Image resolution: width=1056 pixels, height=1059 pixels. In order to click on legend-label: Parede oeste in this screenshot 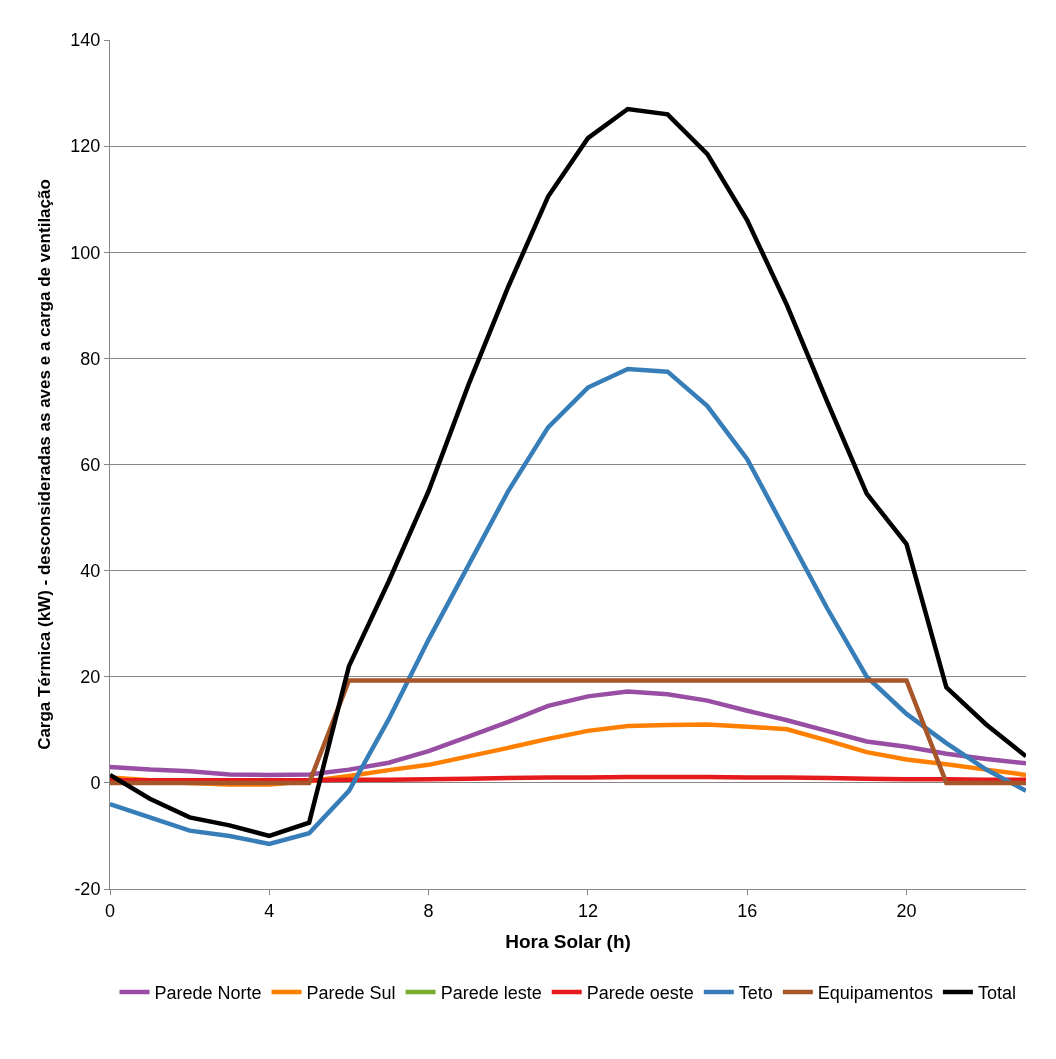, I will do `click(640, 993)`.